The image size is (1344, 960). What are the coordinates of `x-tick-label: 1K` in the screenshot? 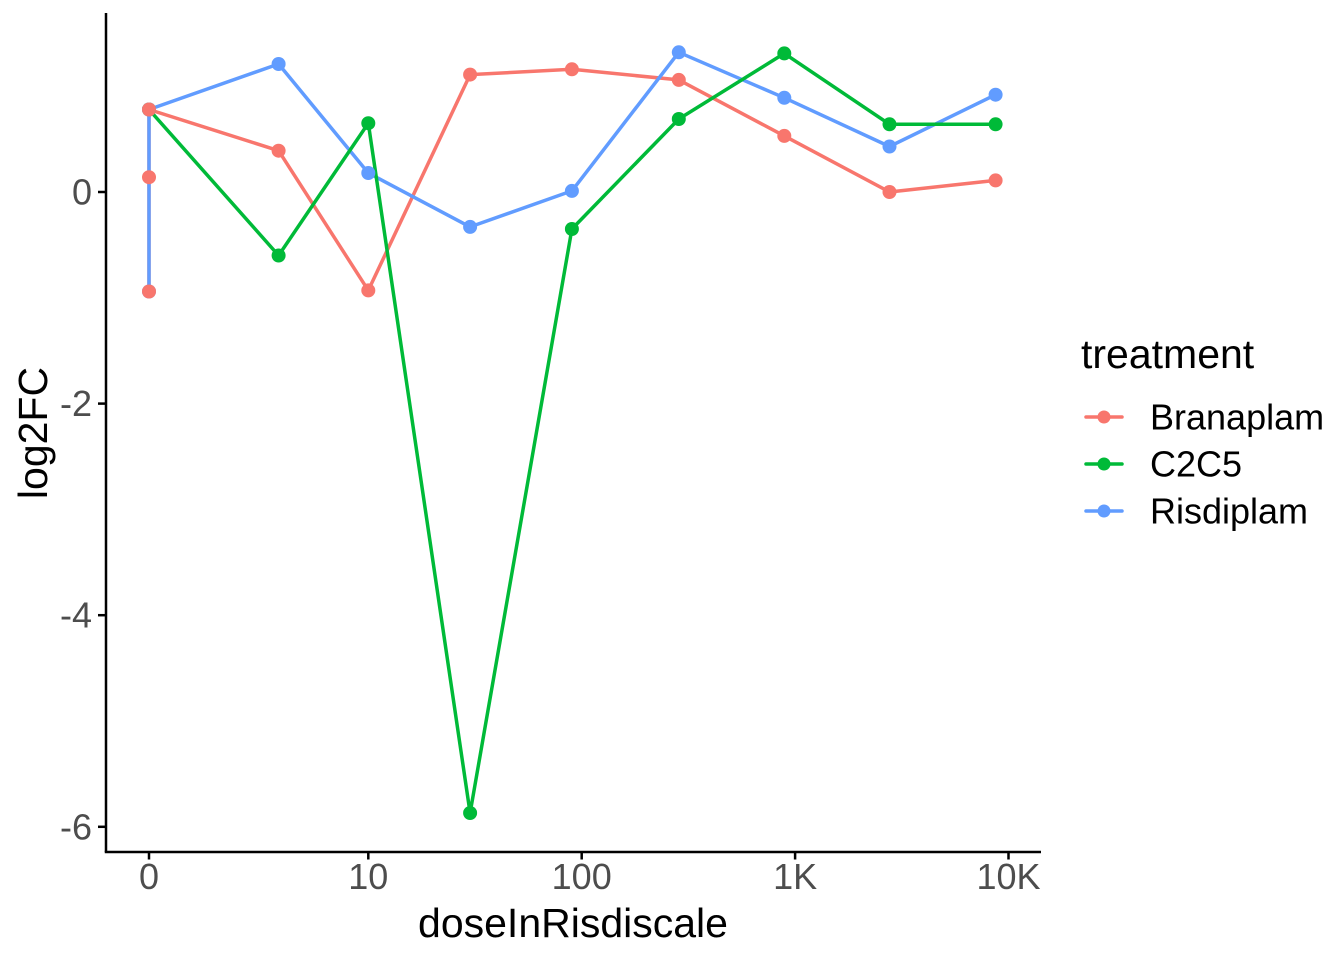 It's located at (795, 876).